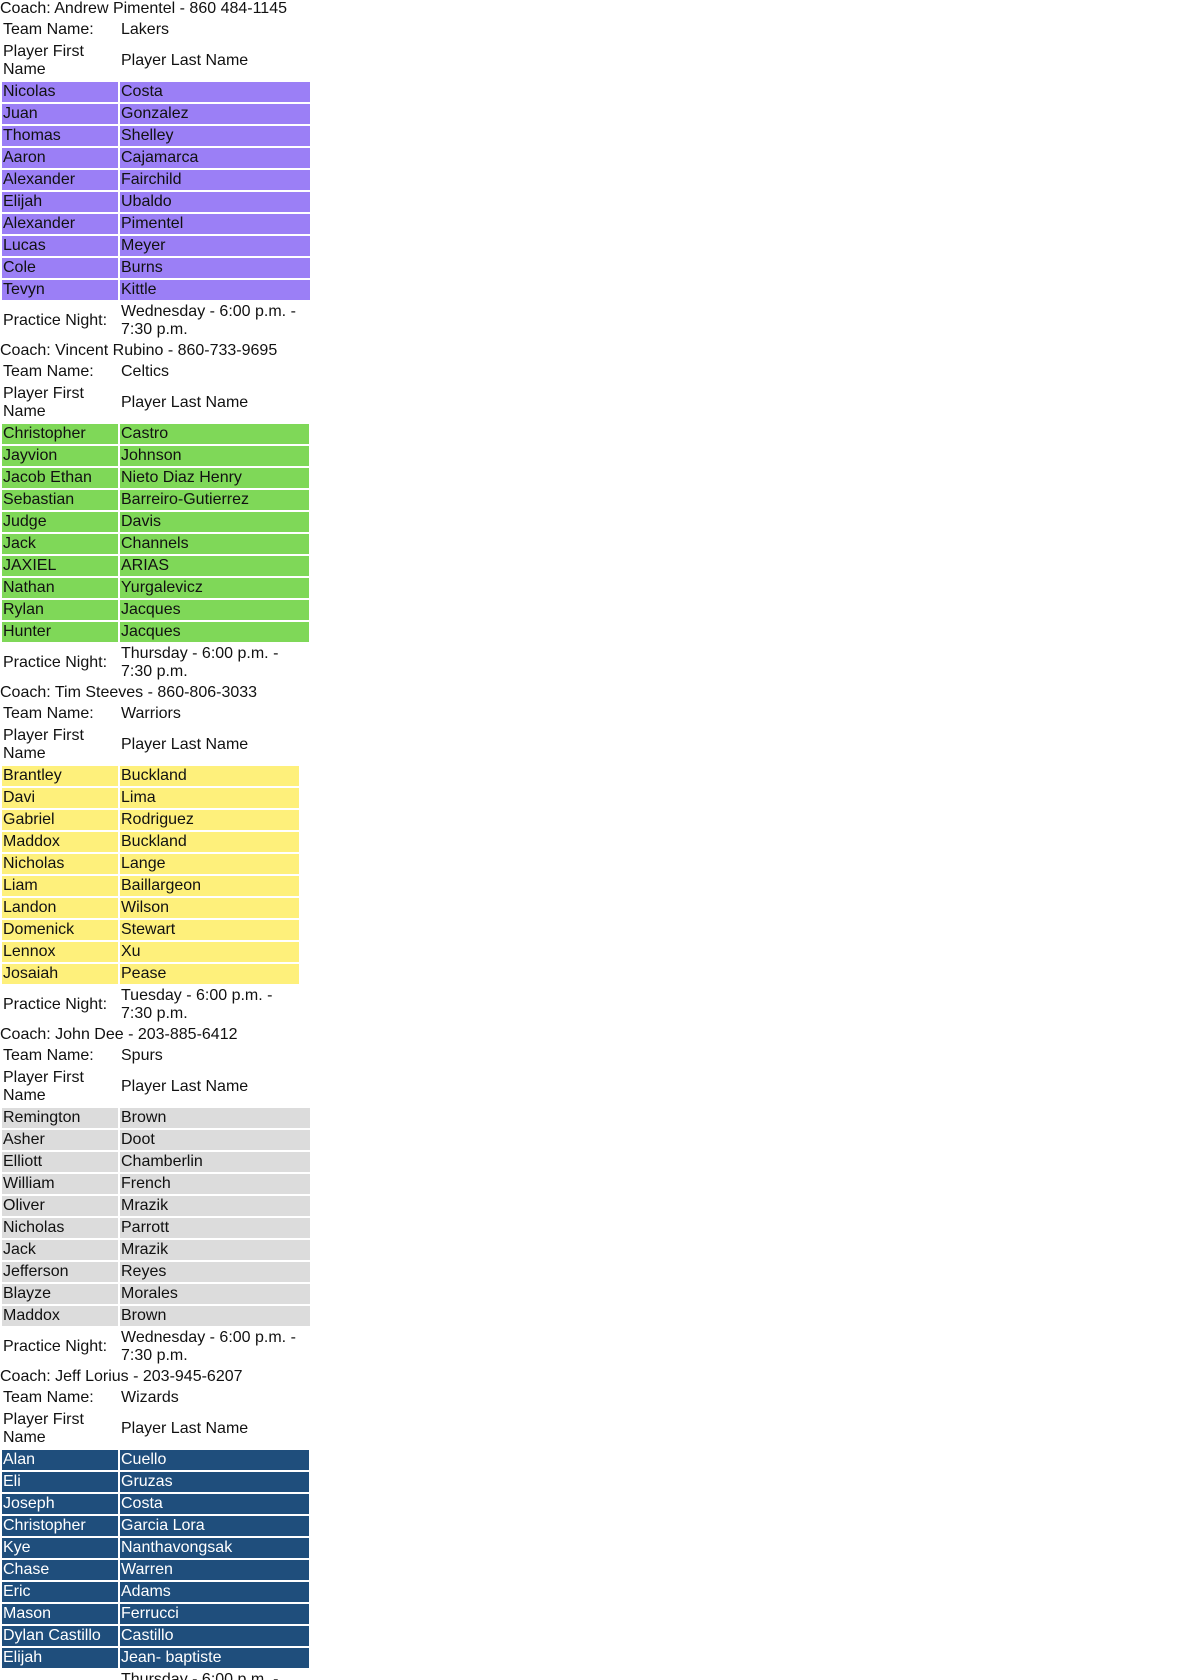 The height and width of the screenshot is (1680, 1194). I want to click on player-row: Alexander Pimentel, so click(156, 224).